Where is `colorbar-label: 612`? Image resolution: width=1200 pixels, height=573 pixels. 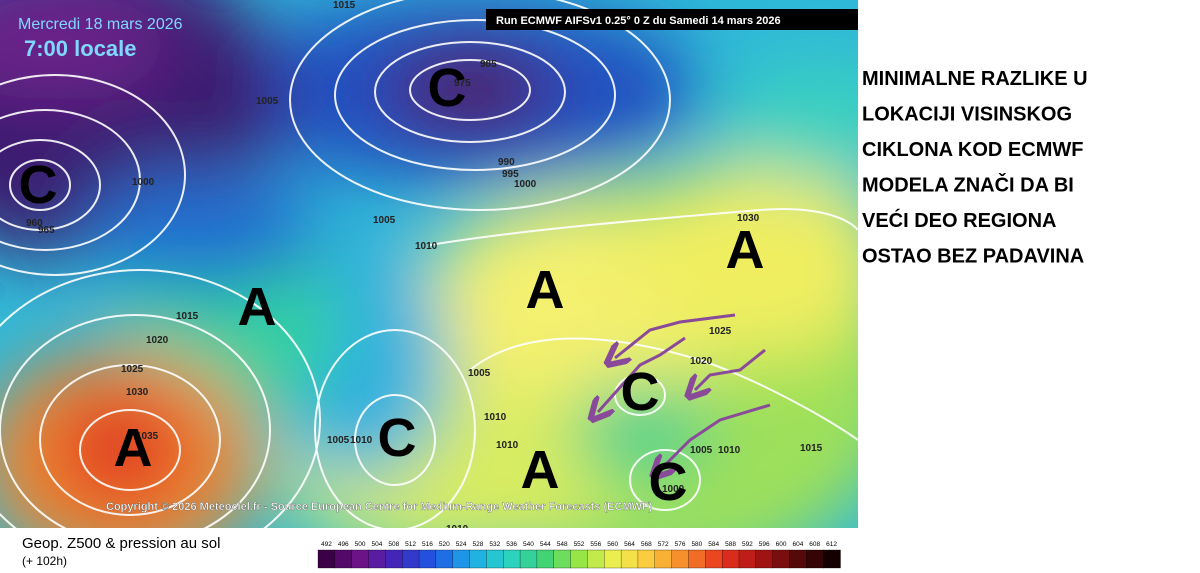 colorbar-label: 612 is located at coordinates (831, 544).